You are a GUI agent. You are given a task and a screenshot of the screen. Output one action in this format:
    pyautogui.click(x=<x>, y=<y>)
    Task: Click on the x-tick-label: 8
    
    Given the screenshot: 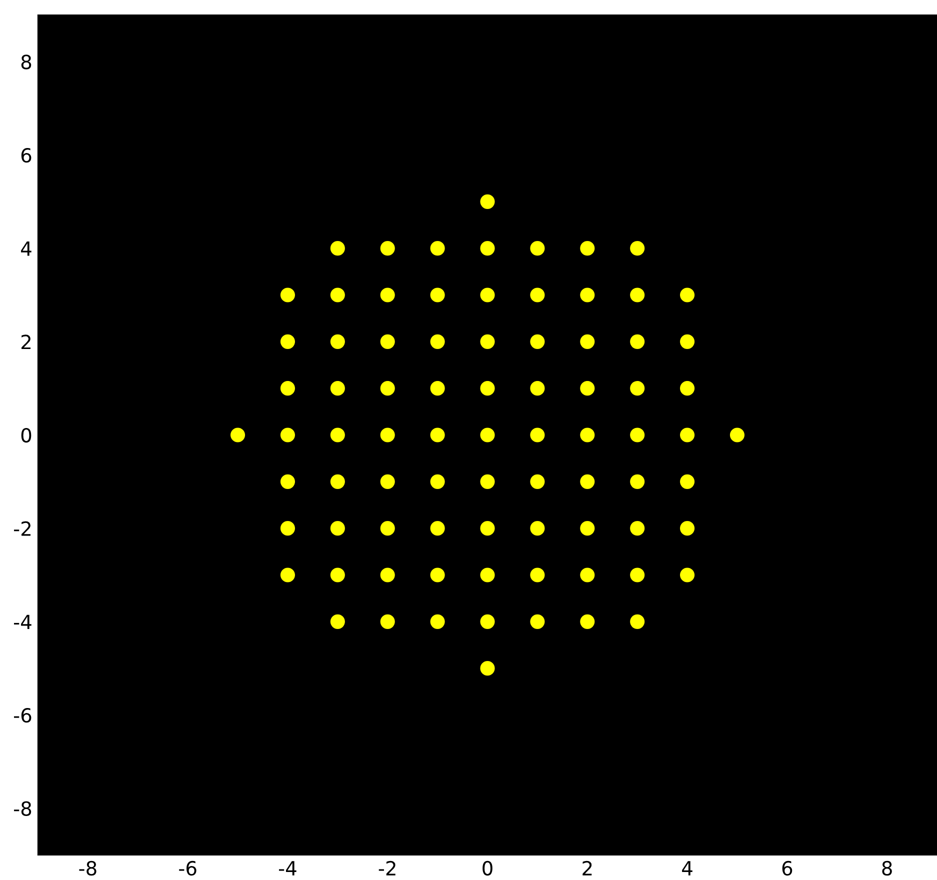 What is the action you would take?
    pyautogui.click(x=887, y=868)
    